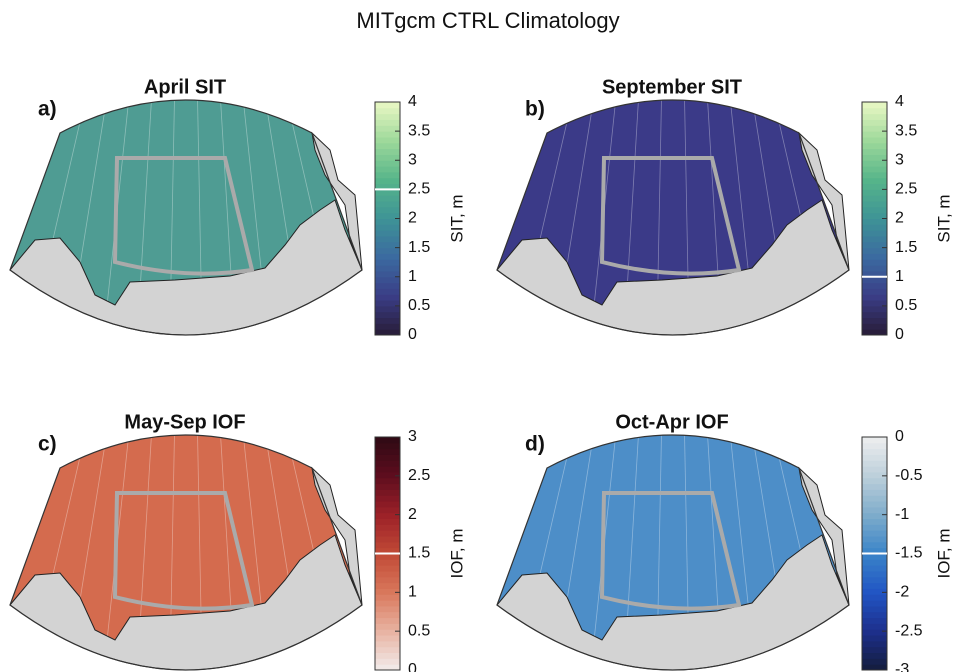 The height and width of the screenshot is (672, 976). I want to click on figure-title: MITgcm CTRL Climatology, so click(487, 20).